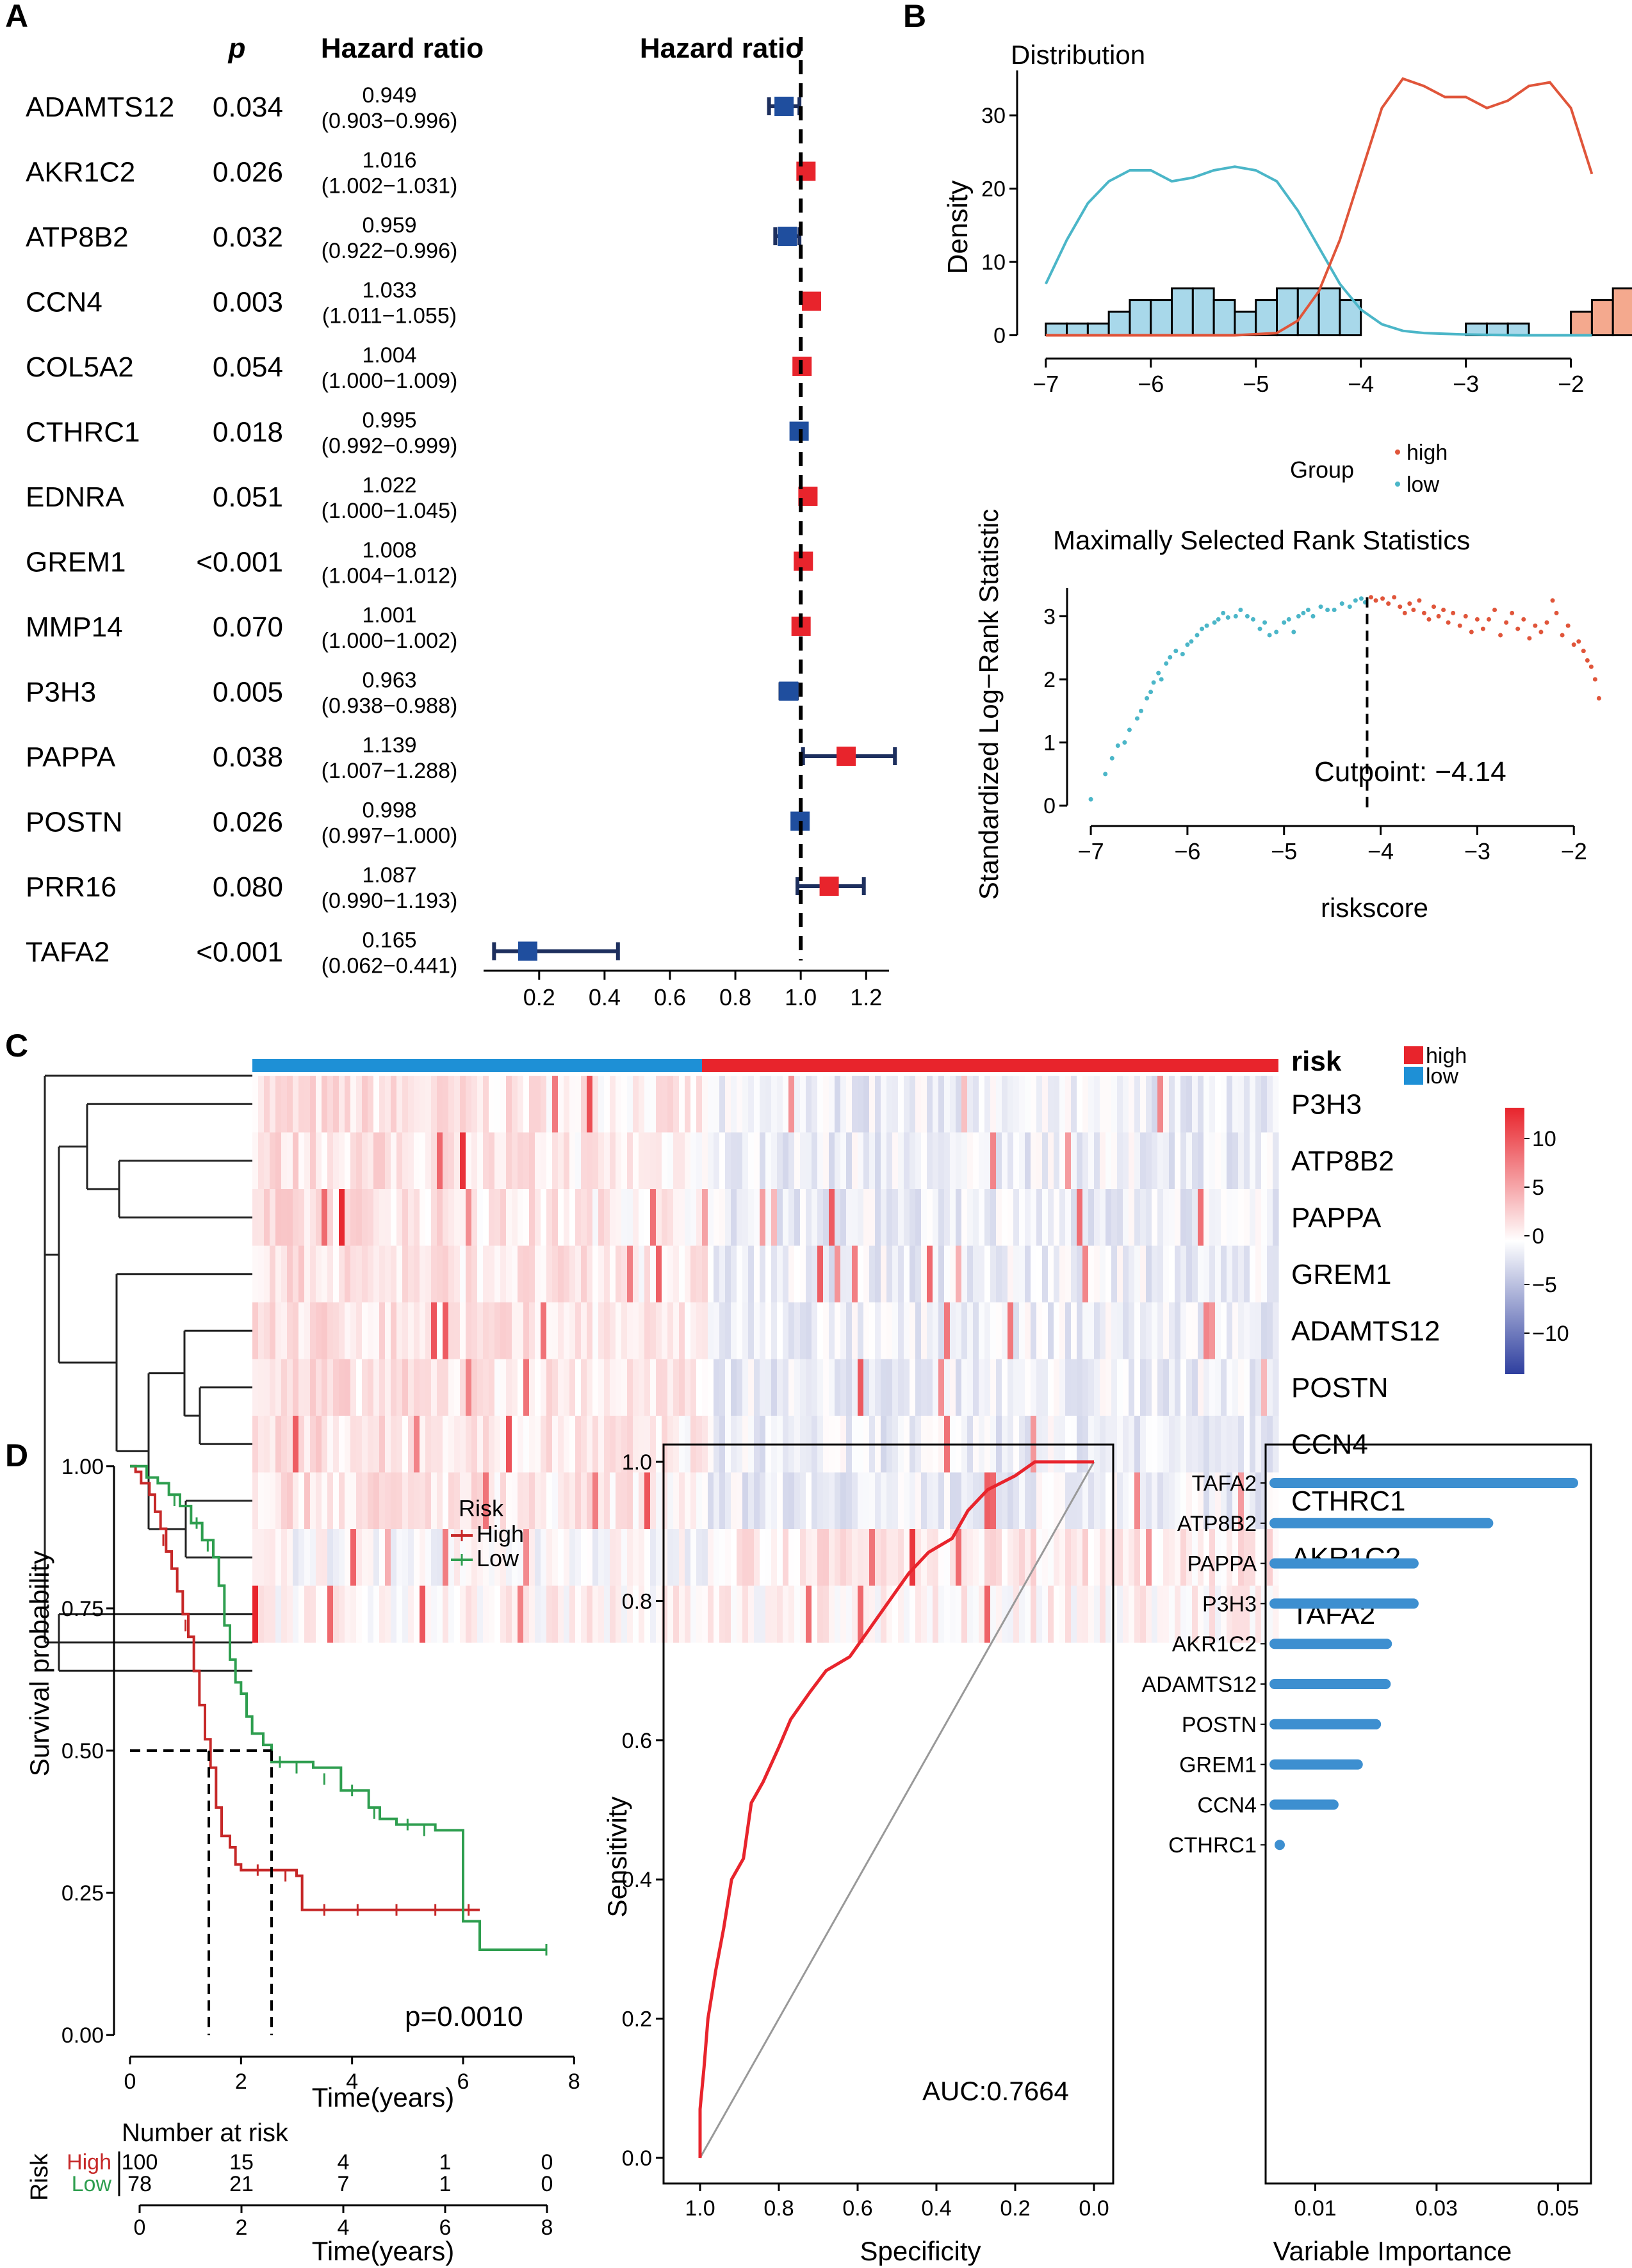 The height and width of the screenshot is (2268, 1632). Describe the element at coordinates (888, 1814) in the screenshot. I see `plot-frame` at that location.